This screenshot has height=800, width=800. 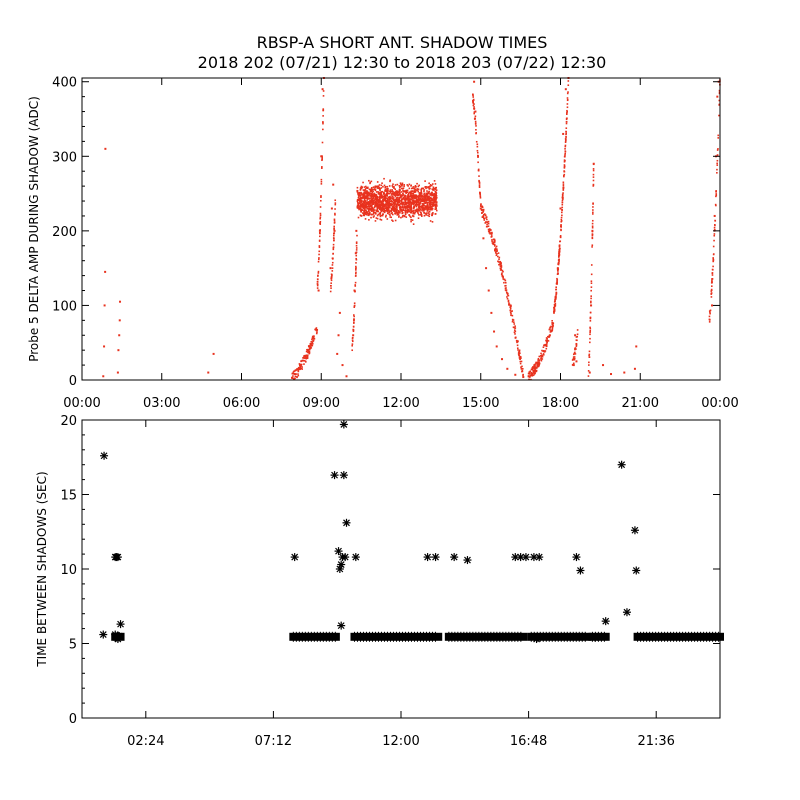 I want to click on top-x-tick-label: 09:00, so click(x=321, y=403).